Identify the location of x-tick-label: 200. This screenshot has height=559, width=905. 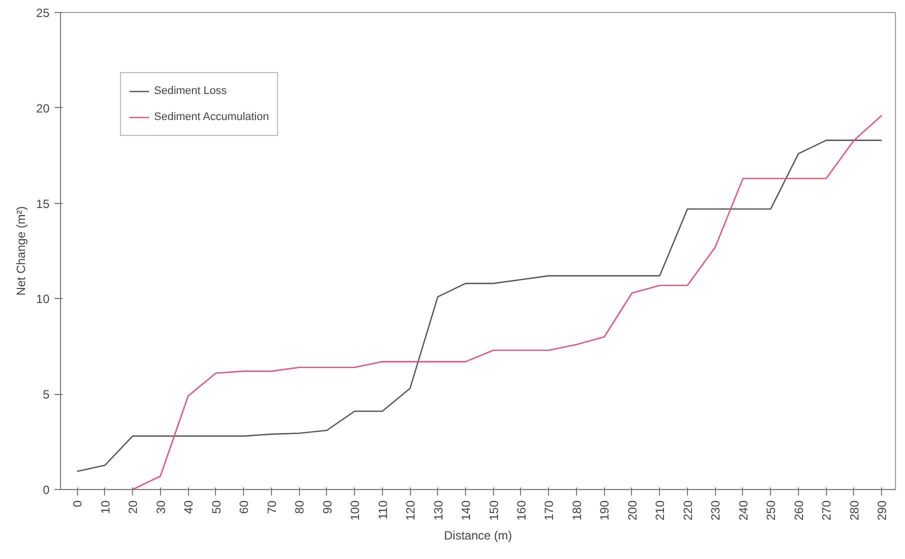
(632, 510).